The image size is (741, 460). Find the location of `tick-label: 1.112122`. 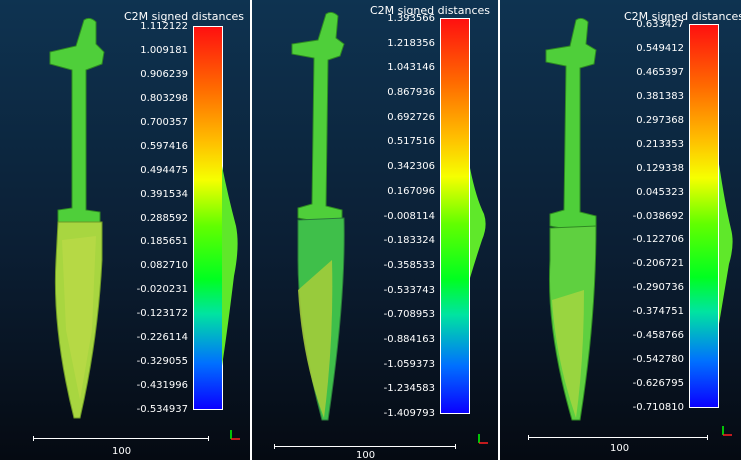

tick-label: 1.112122 is located at coordinates (164, 26).